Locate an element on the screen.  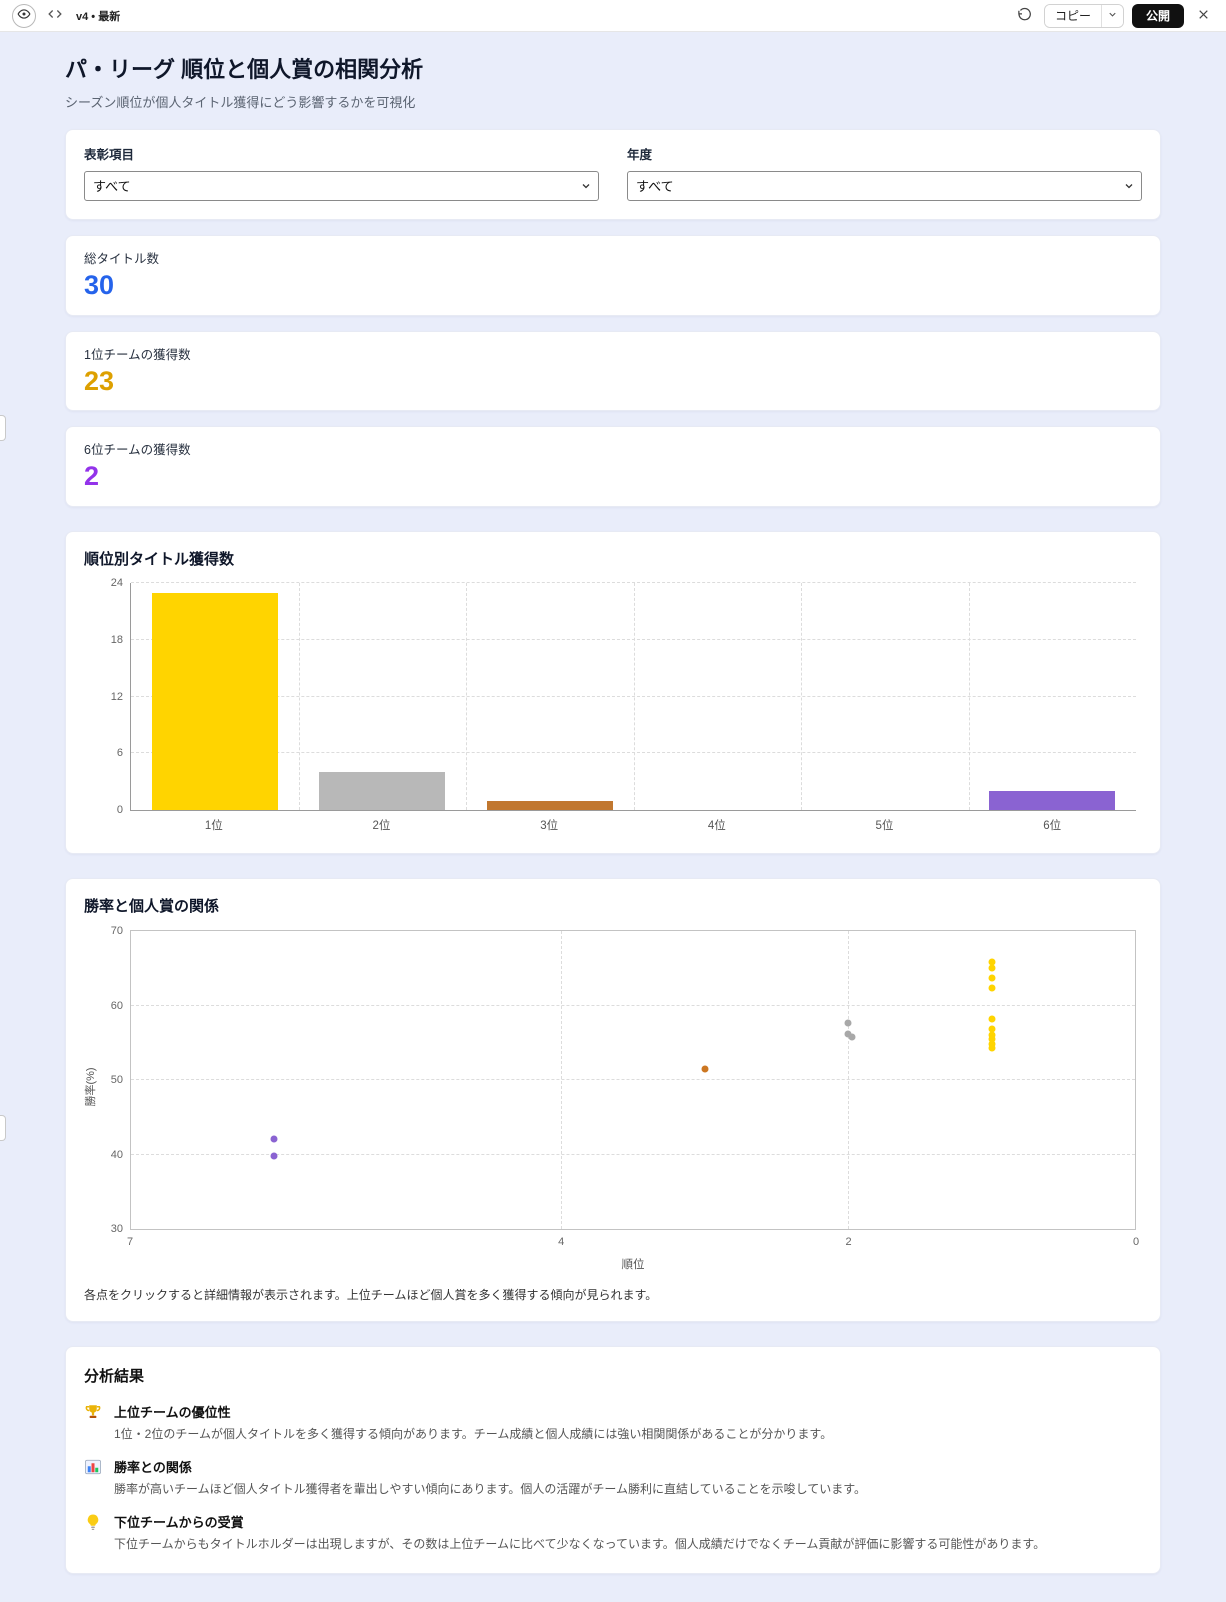
stat-value: 30 is located at coordinates (99, 285).